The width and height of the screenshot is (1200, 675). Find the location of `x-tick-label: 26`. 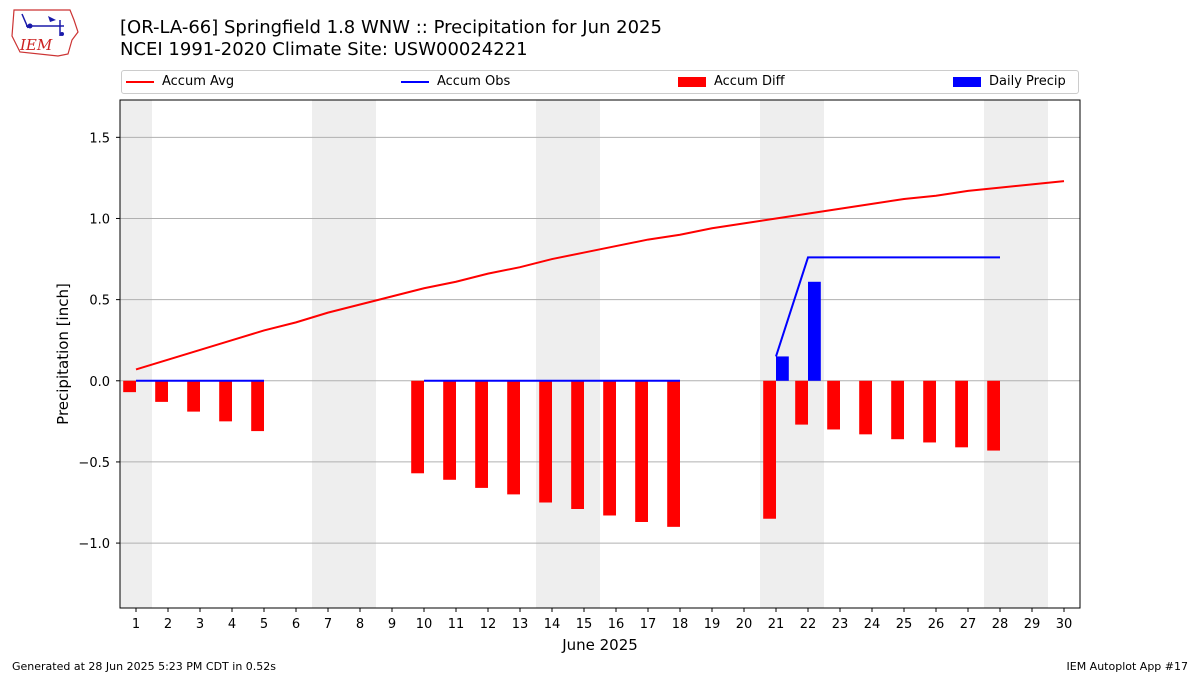

x-tick-label: 26 is located at coordinates (936, 624).